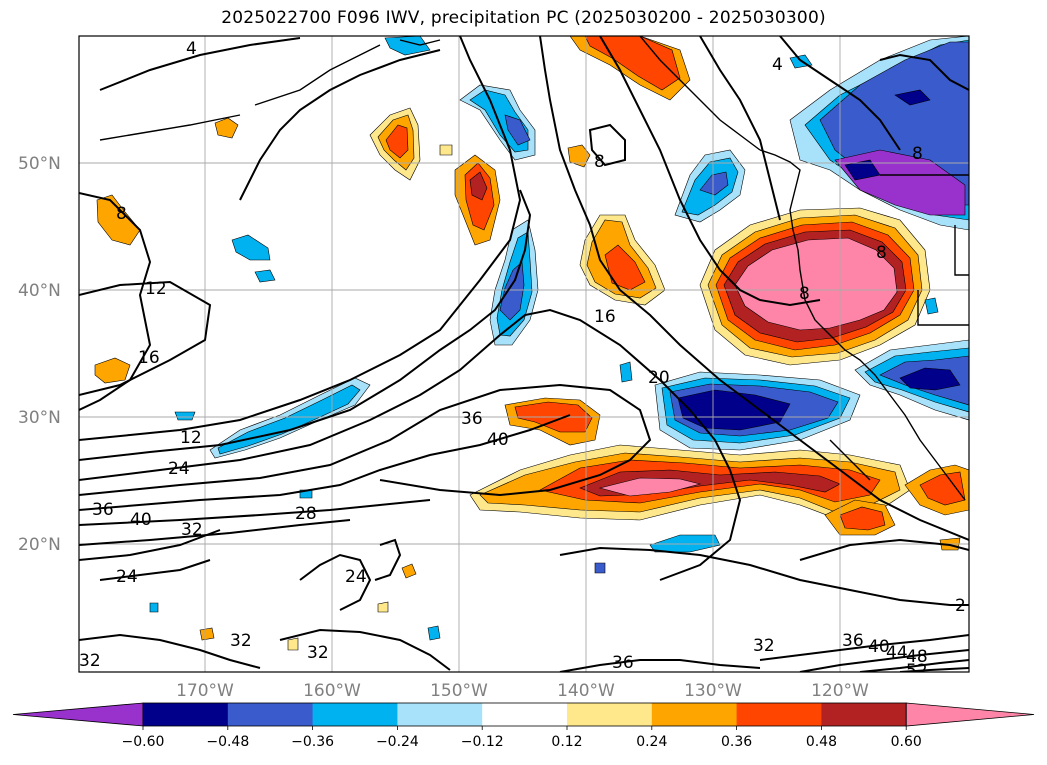  I want to click on lon-label-120w: 120°W, so click(840, 691).